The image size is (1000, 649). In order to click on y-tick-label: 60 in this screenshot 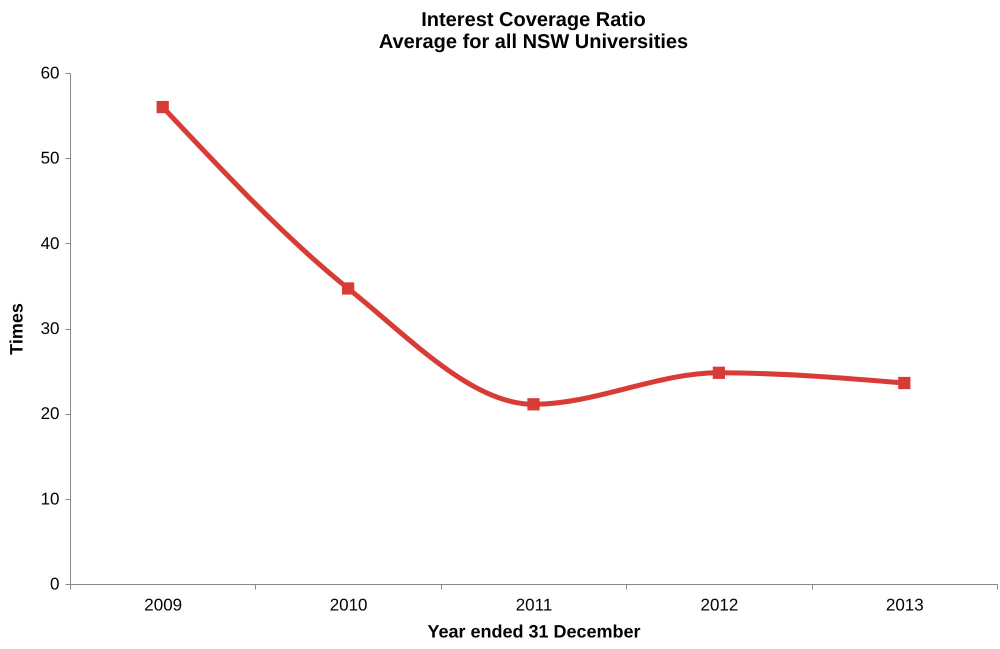, I will do `click(50, 73)`.